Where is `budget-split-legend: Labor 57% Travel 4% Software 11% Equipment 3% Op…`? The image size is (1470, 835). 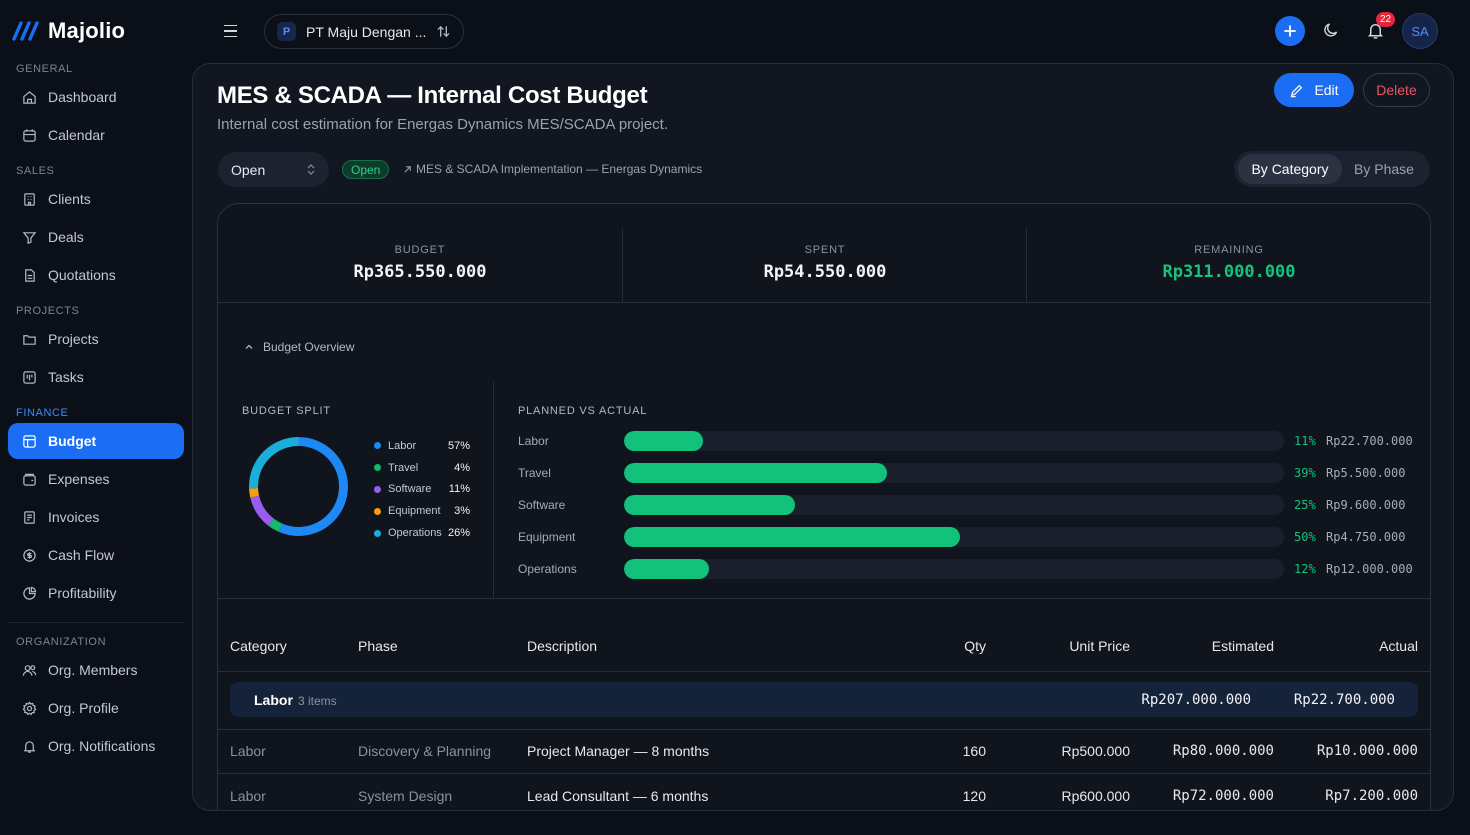 budget-split-legend: Labor 57% Travel 4% Software 11% Equipment 3% Op… is located at coordinates (422, 489).